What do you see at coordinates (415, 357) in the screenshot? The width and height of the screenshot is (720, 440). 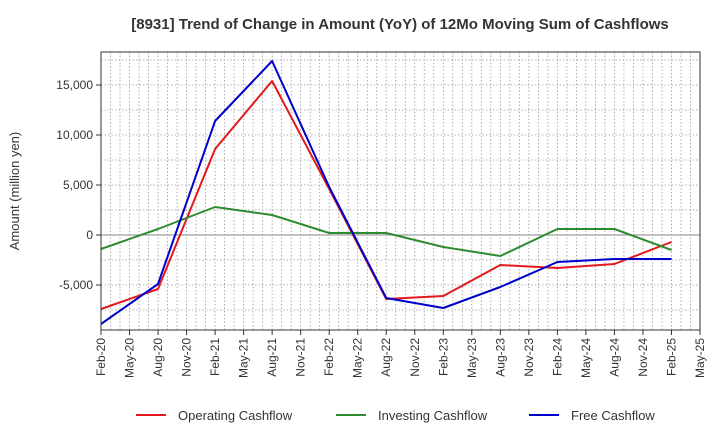 I see `x-tick-label: Nov-22` at bounding box center [415, 357].